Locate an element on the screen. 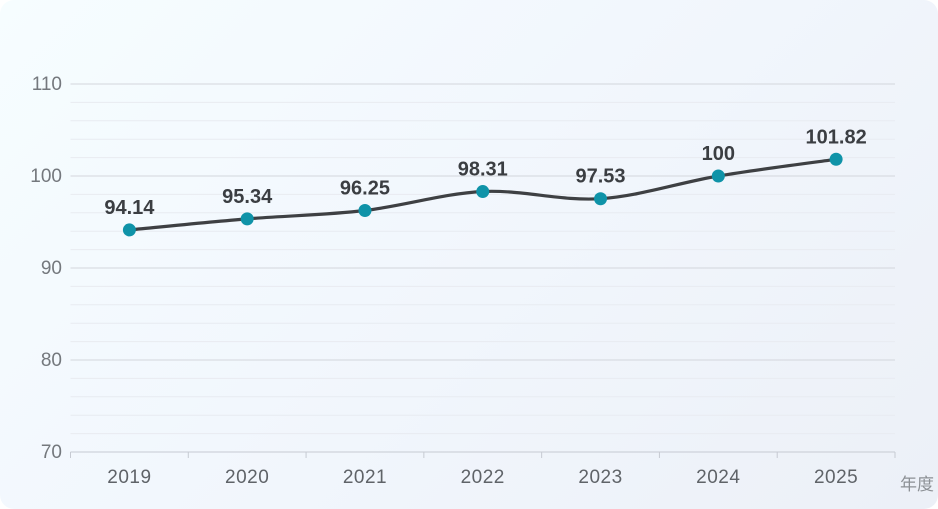 The width and height of the screenshot is (938, 509). x-tick-label: 2024 is located at coordinates (718, 477).